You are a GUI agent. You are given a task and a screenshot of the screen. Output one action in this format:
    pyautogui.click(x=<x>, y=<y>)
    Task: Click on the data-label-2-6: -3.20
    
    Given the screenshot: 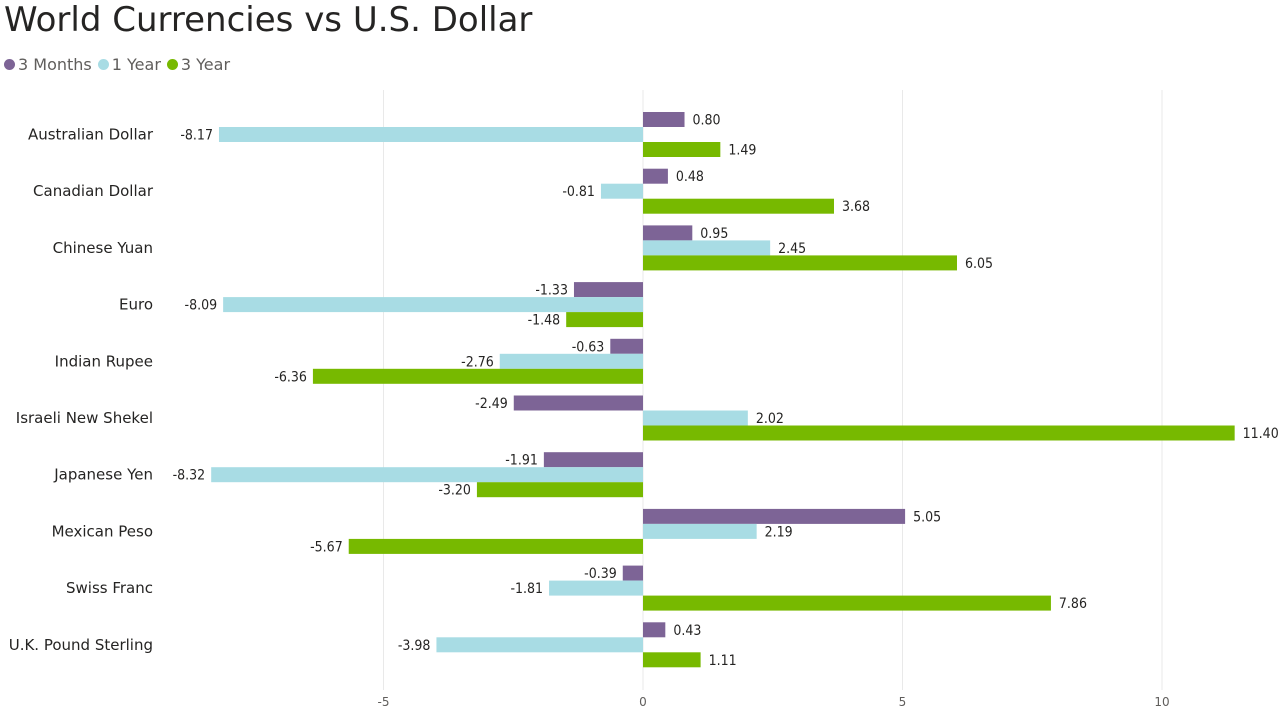 What is the action you would take?
    pyautogui.click(x=454, y=491)
    